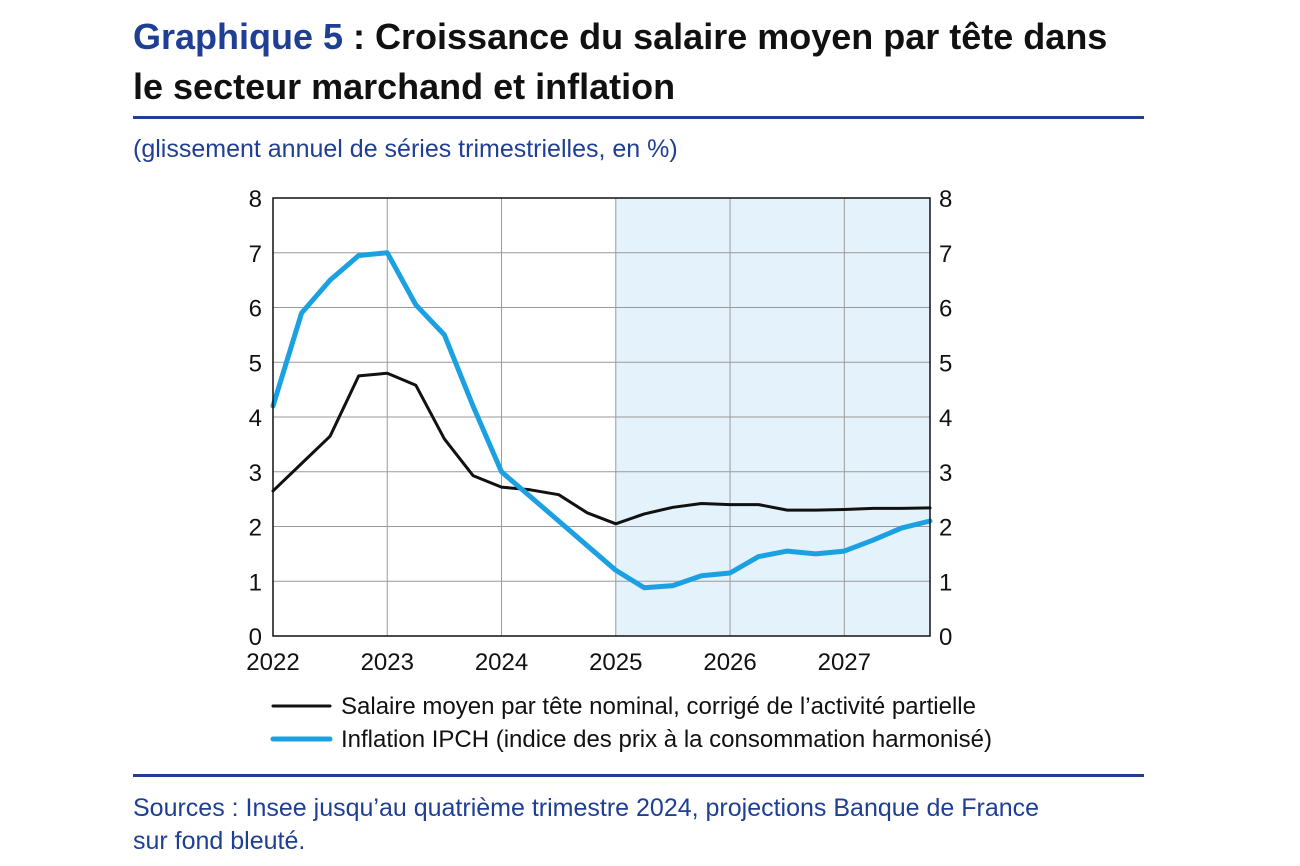  What do you see at coordinates (945, 473) in the screenshot?
I see `y-tick-right-3: 3` at bounding box center [945, 473].